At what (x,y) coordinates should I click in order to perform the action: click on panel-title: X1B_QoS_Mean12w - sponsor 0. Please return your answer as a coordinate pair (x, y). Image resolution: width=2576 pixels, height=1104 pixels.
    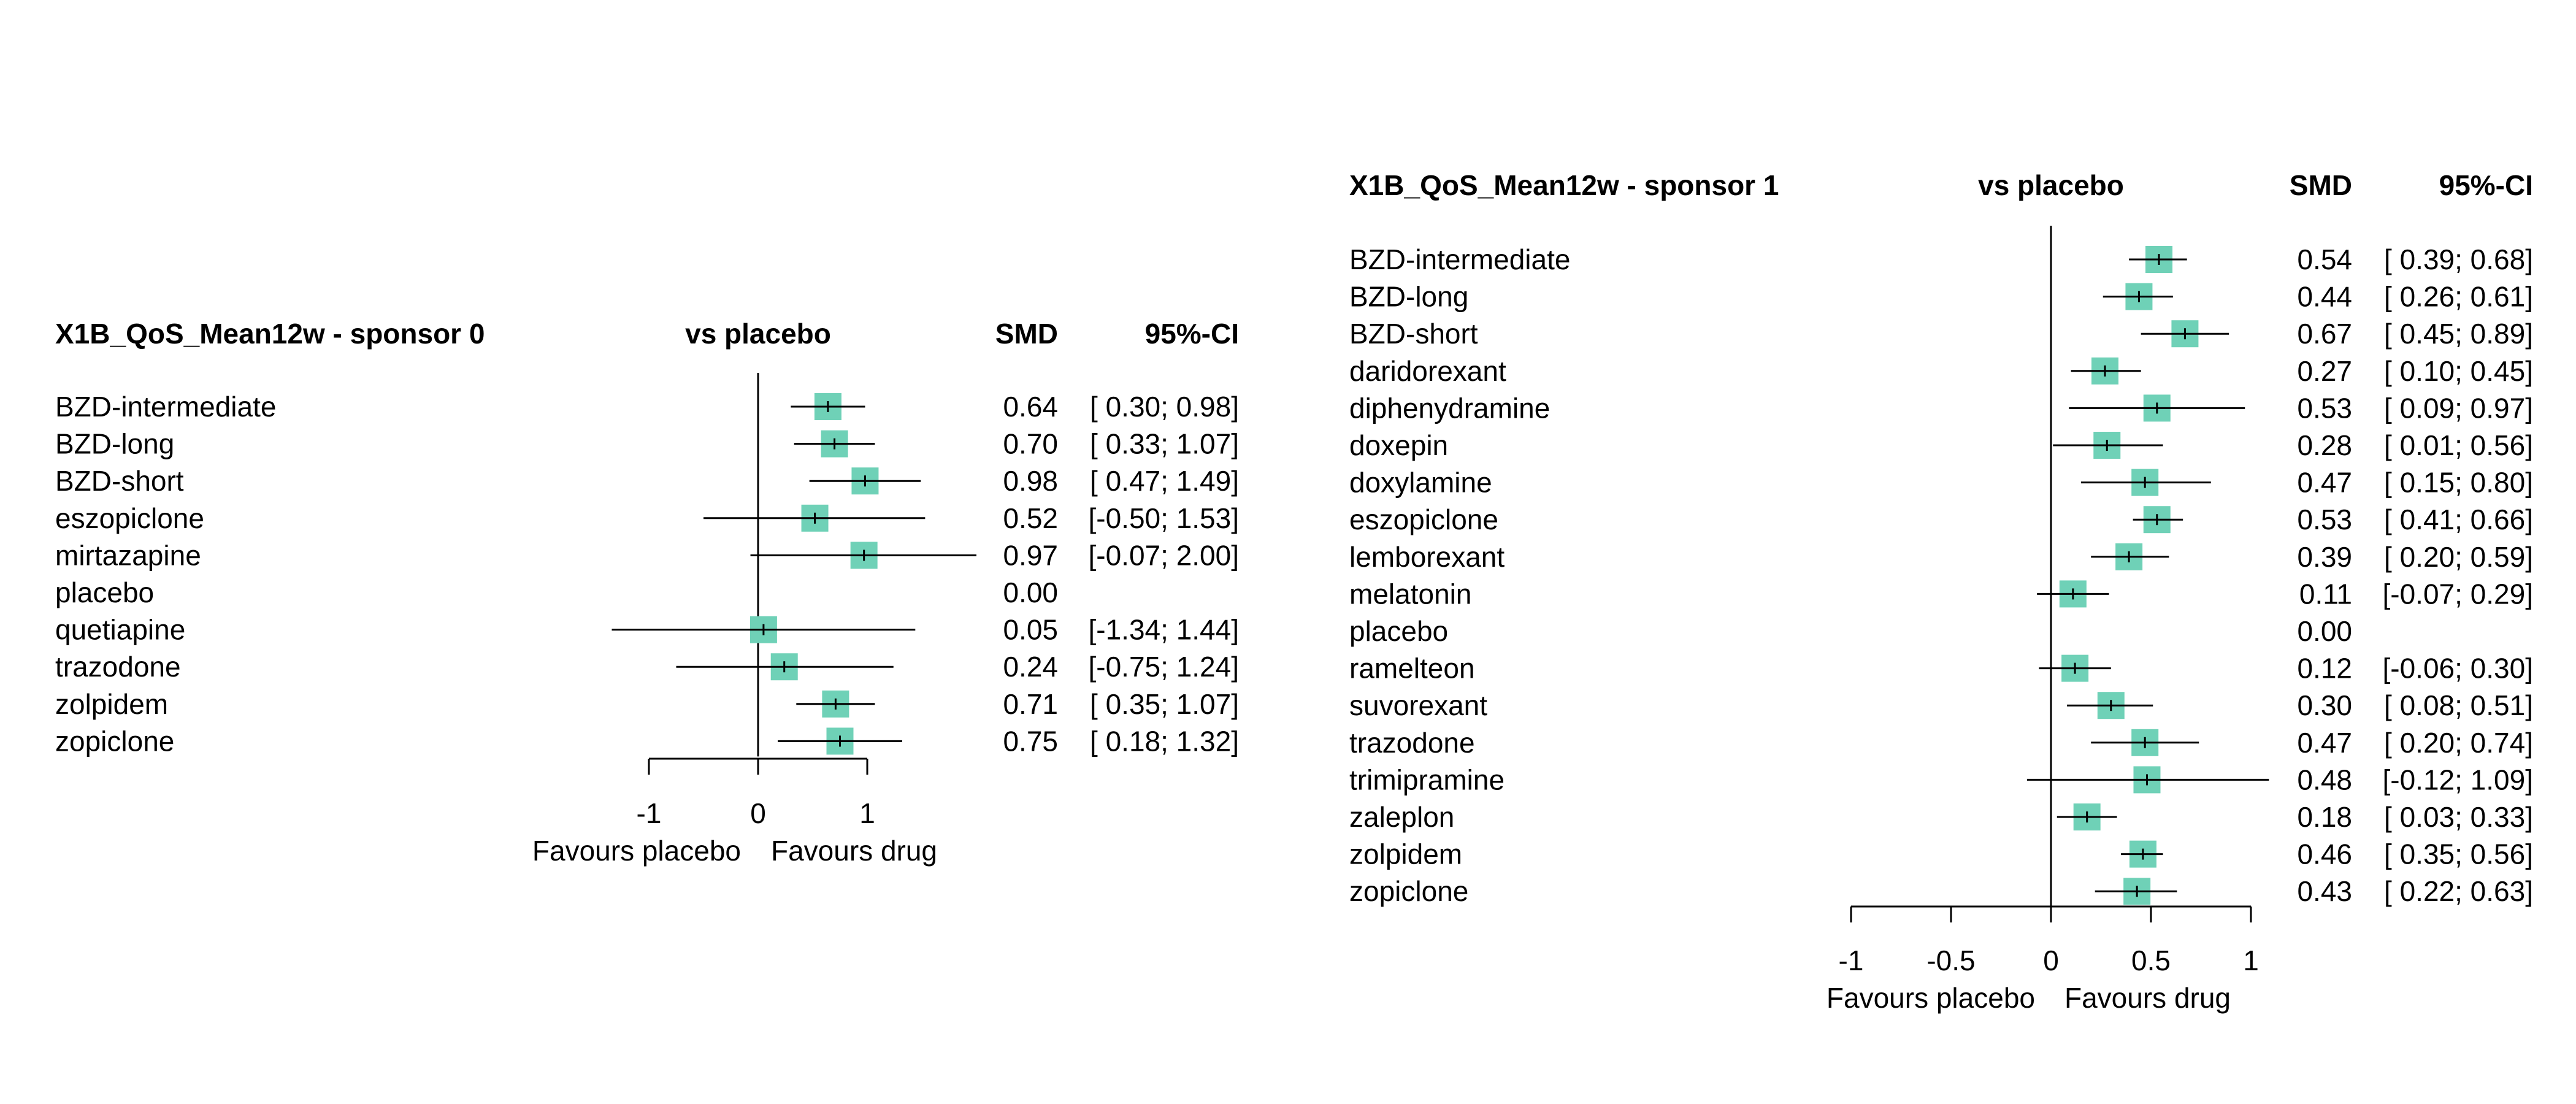
    Looking at the image, I should click on (270, 334).